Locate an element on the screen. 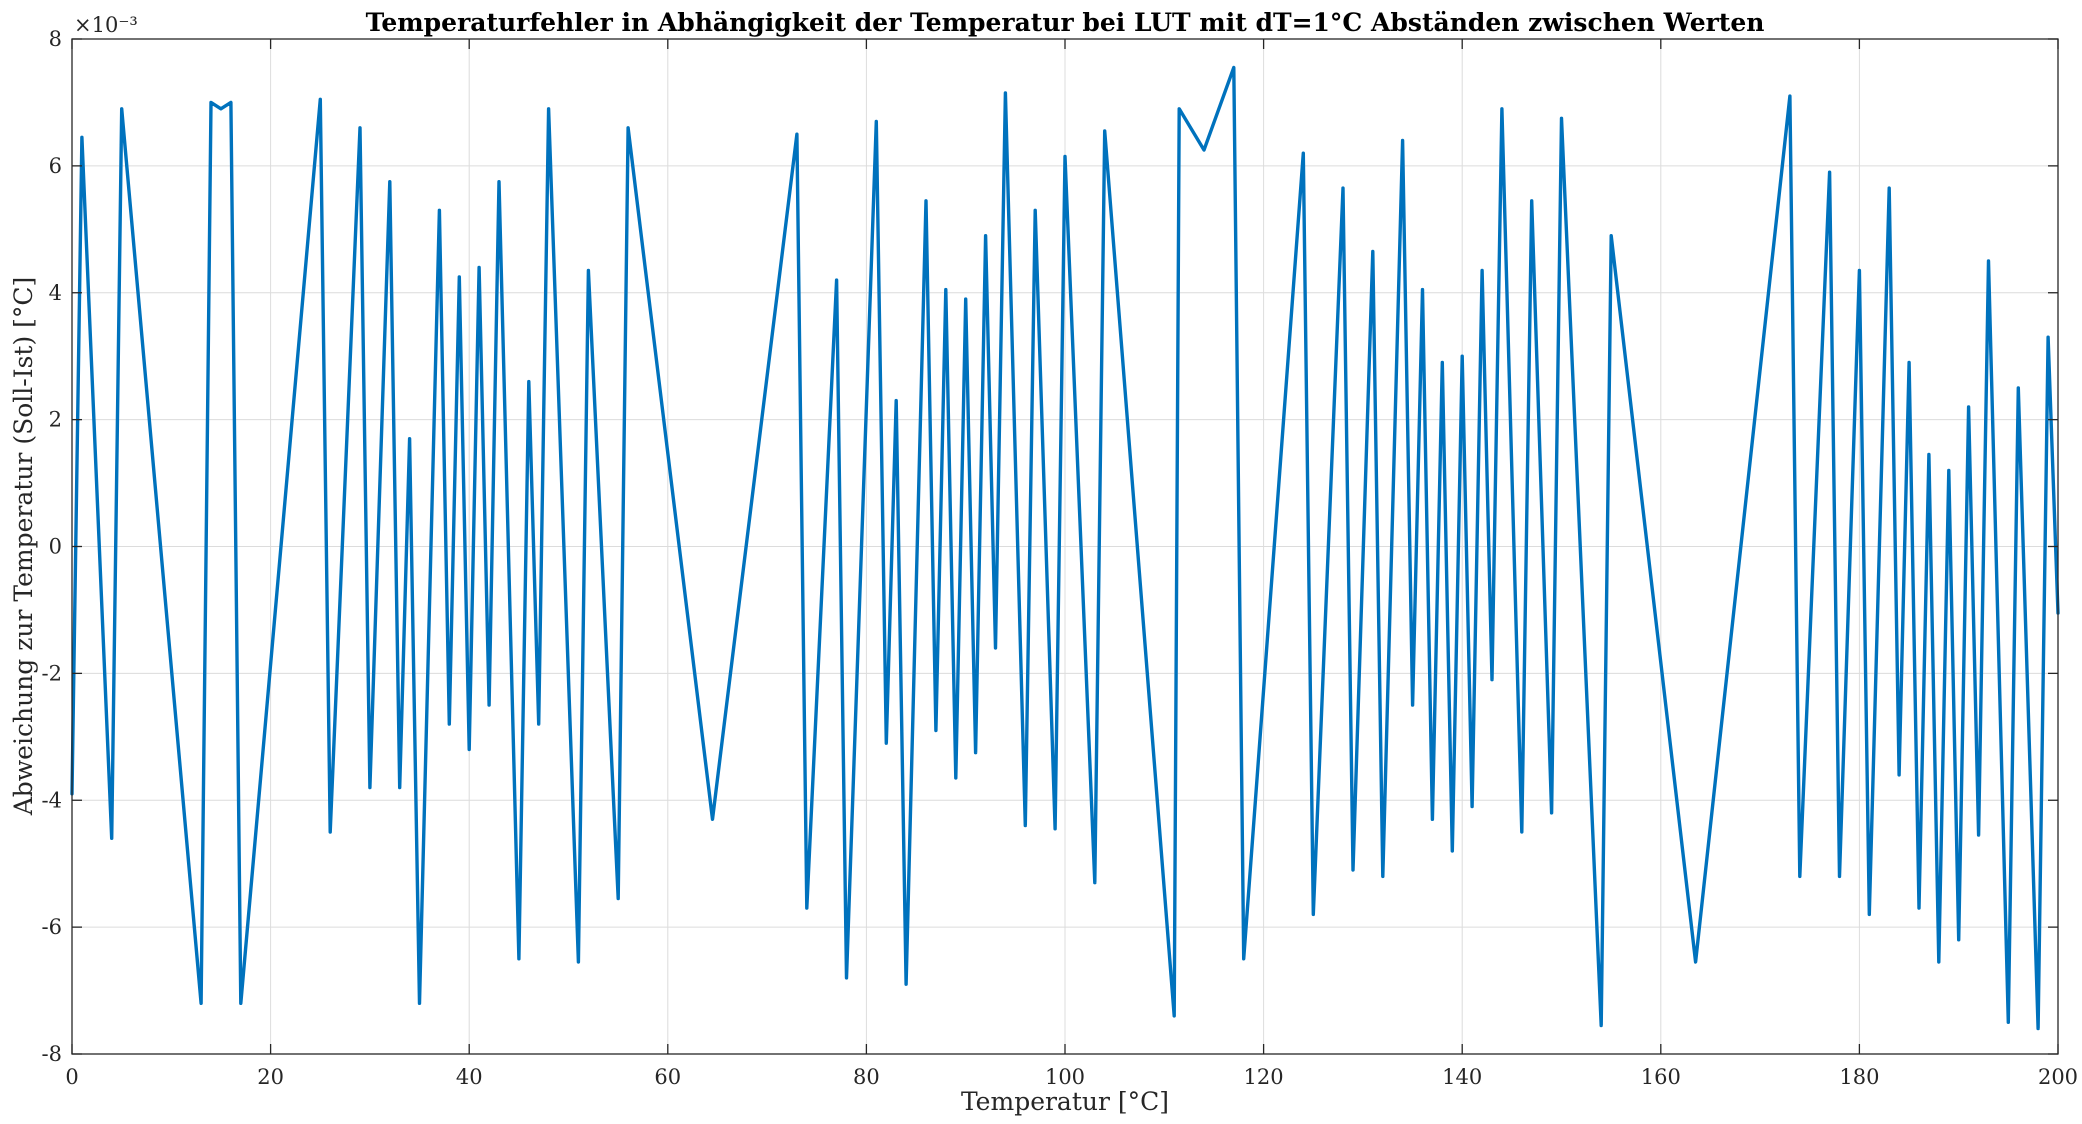 This screenshot has width=2082, height=1124. x-axis-label: Temperatur [°C] is located at coordinates (1065, 1101).